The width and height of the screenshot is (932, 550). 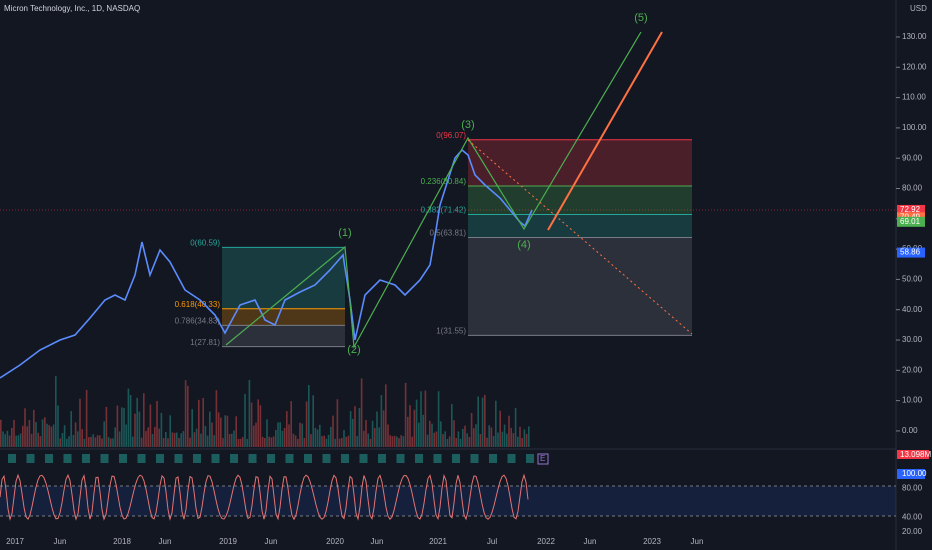 I want to click on price-badge, so click(x=911, y=252).